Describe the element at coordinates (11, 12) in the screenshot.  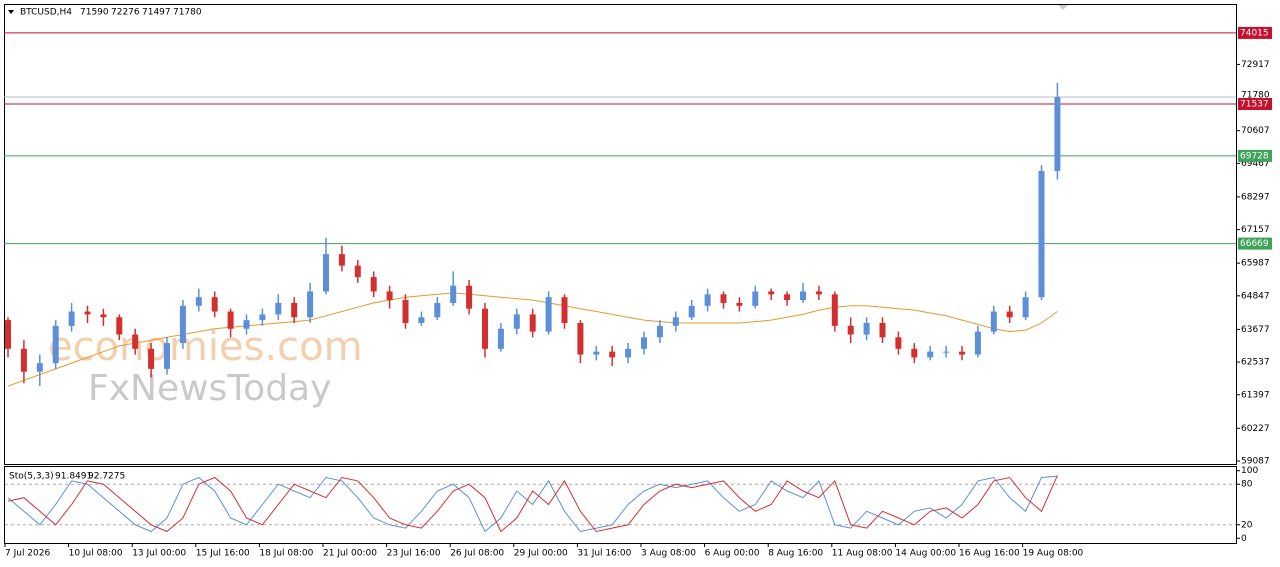
I see `menu-arrow` at that location.